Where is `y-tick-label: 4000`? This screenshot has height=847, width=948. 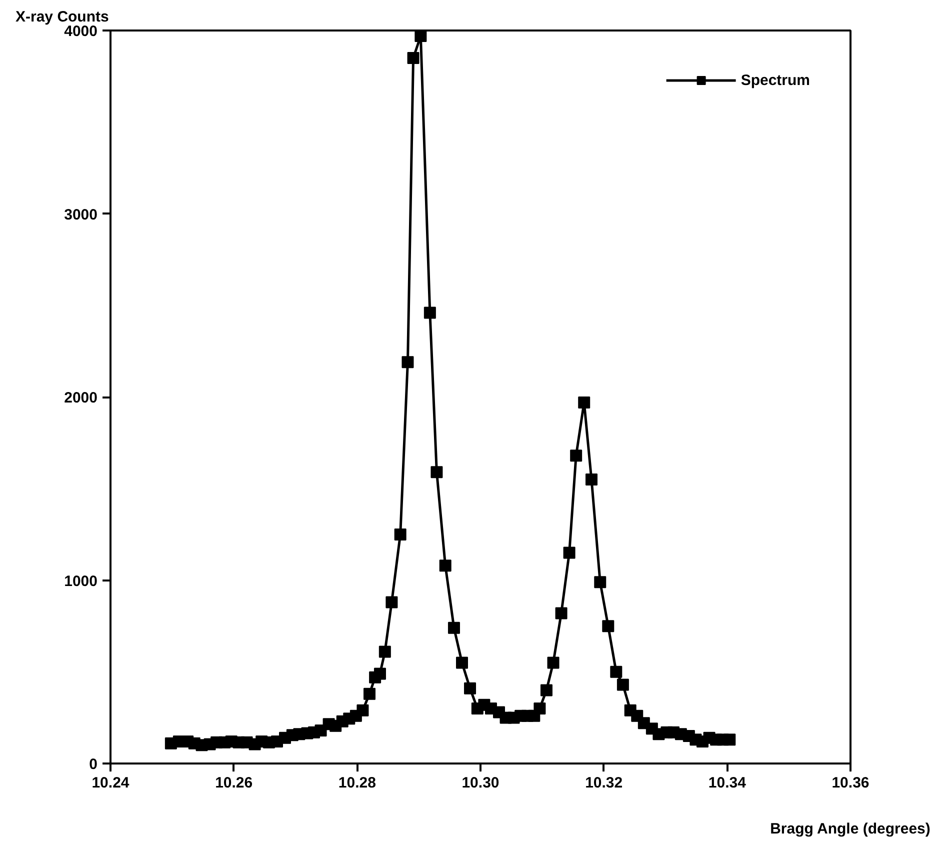 y-tick-label: 4000 is located at coordinates (81, 31).